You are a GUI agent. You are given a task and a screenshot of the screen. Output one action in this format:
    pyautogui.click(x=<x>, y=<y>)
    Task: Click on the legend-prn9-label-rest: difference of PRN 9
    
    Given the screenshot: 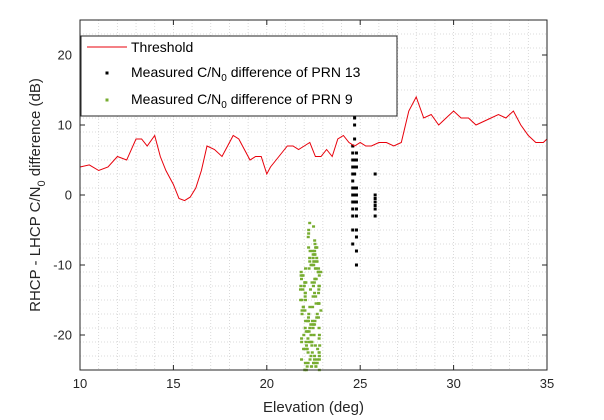 What is the action you would take?
    pyautogui.click(x=290, y=99)
    